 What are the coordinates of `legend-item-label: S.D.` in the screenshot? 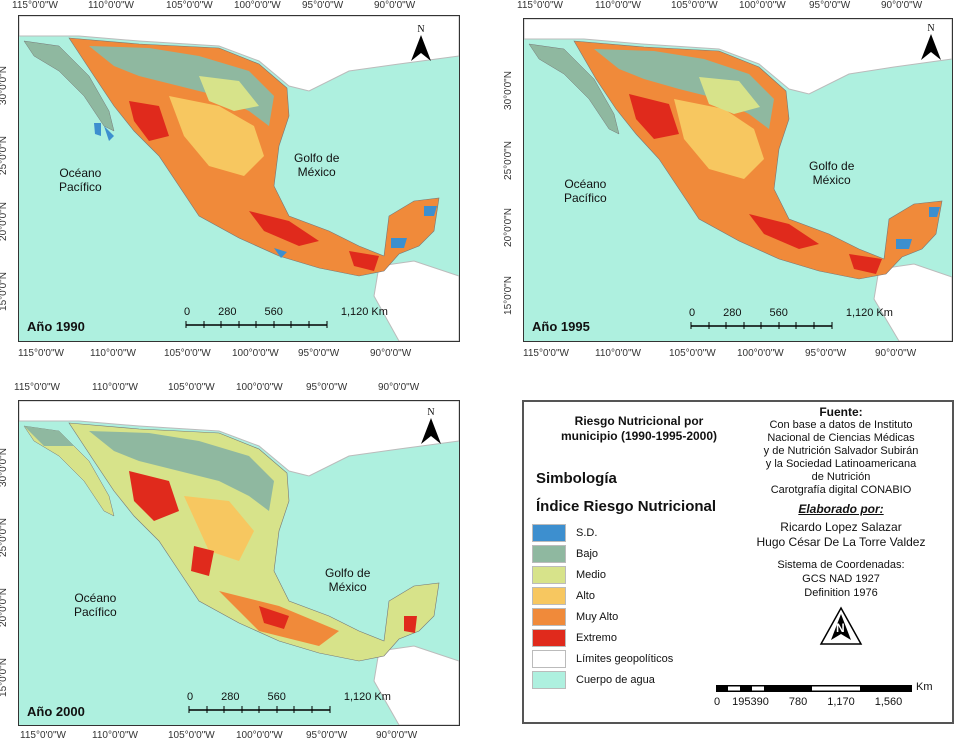 It's located at (587, 532).